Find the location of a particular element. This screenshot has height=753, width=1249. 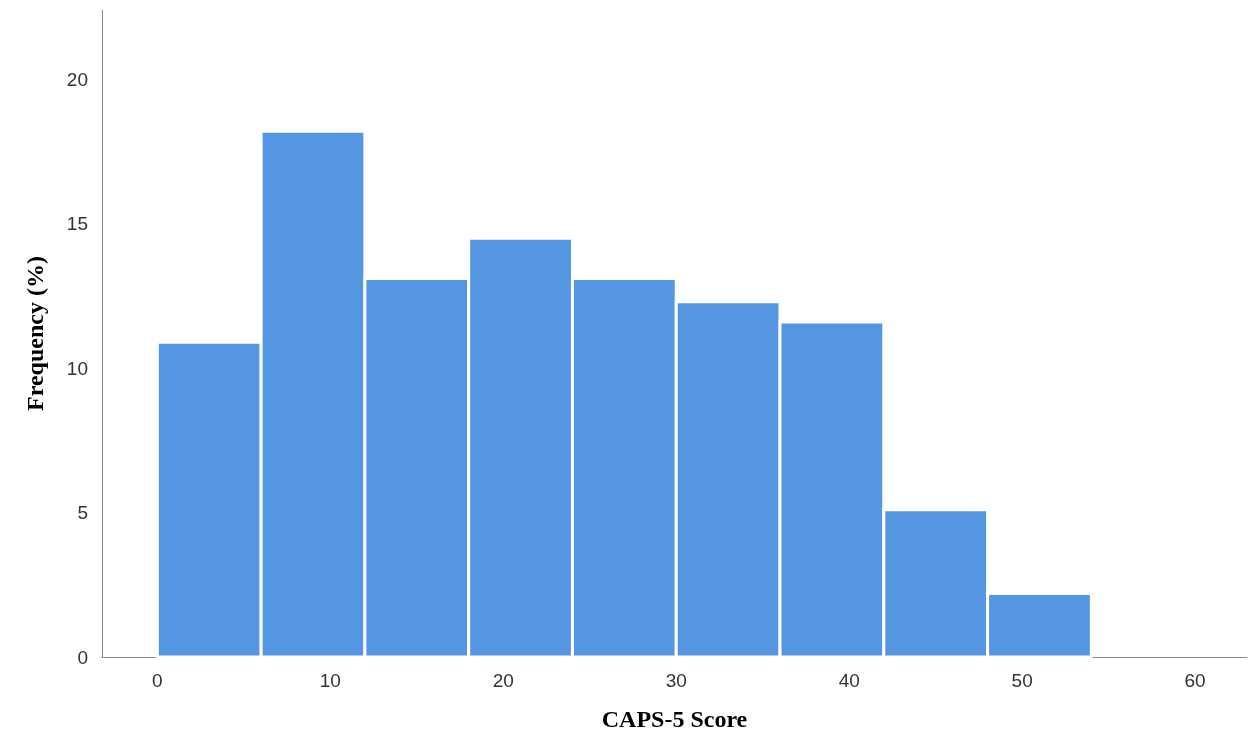

y-tick-label: 15 is located at coordinates (77, 224).